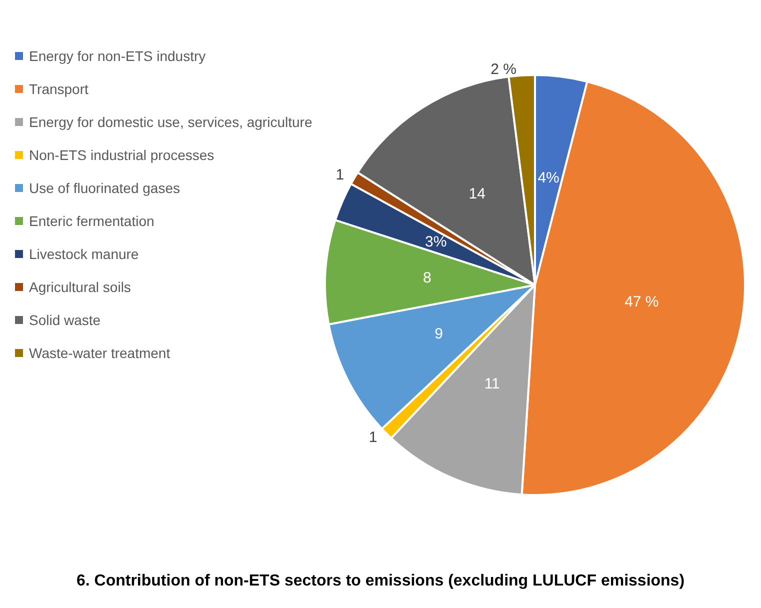 Image resolution: width=761 pixels, height=608 pixels. I want to click on data-label: 4%, so click(549, 177).